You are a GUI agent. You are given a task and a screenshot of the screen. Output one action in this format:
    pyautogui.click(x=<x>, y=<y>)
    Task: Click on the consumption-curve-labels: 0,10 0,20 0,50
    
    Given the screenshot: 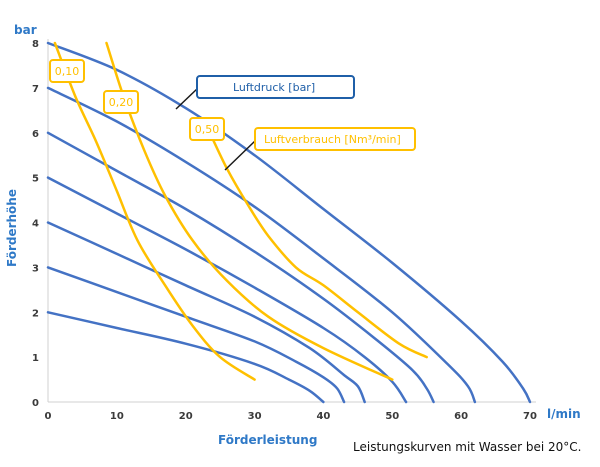 What is the action you would take?
    pyautogui.click(x=137, y=100)
    